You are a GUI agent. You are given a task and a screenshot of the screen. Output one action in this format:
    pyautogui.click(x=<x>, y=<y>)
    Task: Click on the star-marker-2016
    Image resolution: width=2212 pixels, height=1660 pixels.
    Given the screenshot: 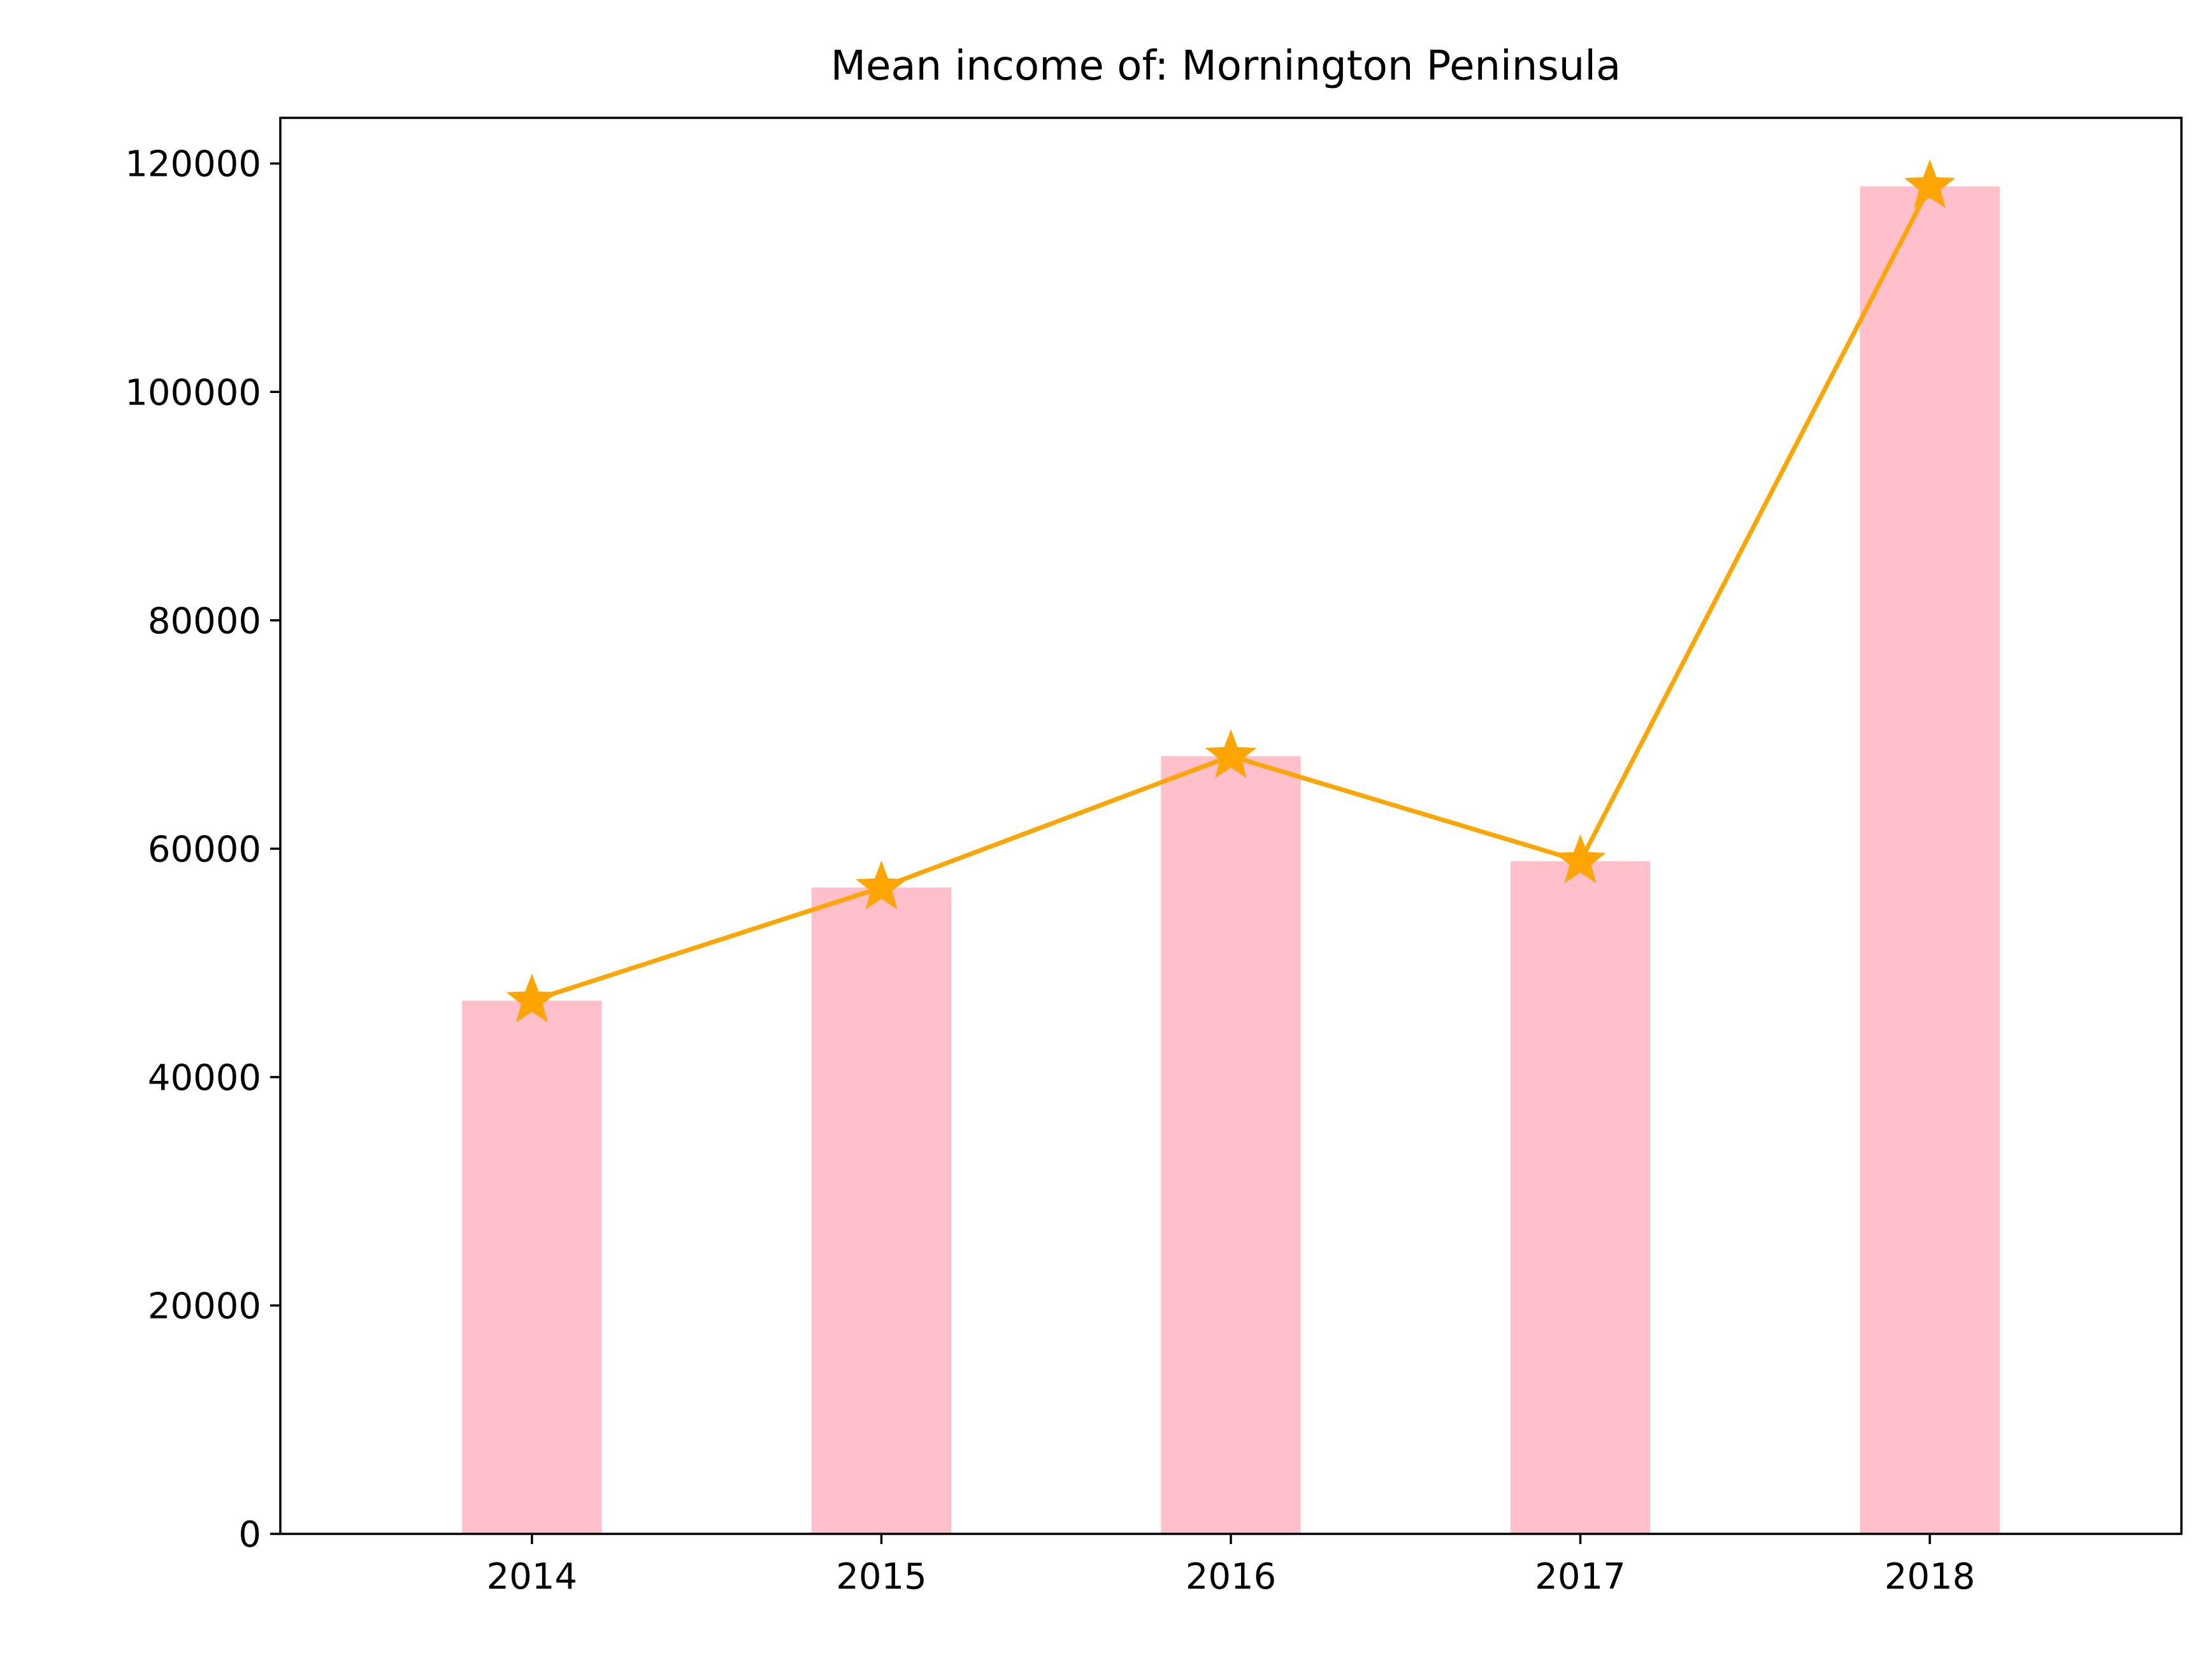 What is the action you would take?
    pyautogui.click(x=1231, y=753)
    